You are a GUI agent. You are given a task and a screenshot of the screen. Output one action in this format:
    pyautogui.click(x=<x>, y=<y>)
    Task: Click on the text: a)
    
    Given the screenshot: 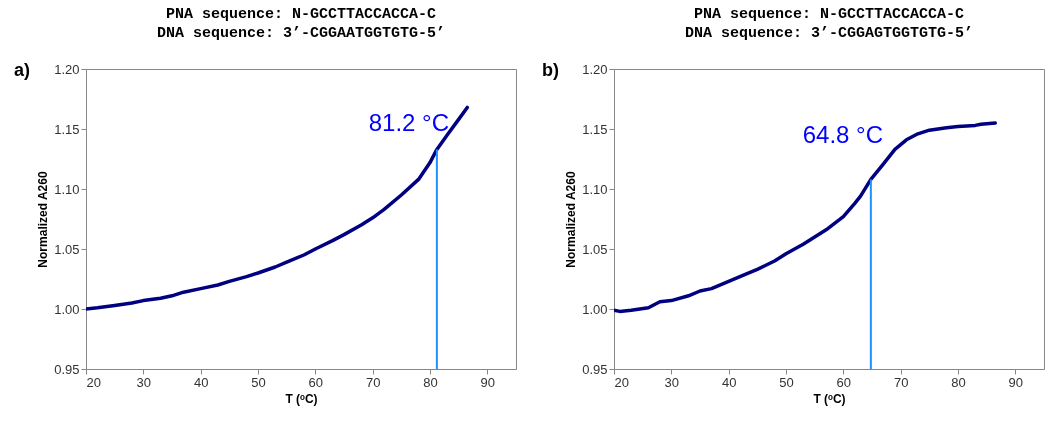 What is the action you would take?
    pyautogui.click(x=22, y=70)
    